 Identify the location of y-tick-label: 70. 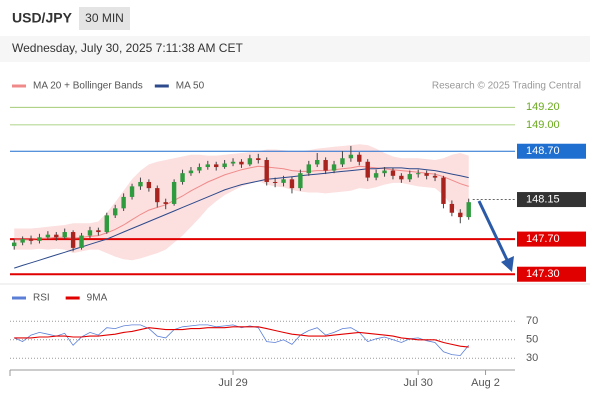
(532, 321).